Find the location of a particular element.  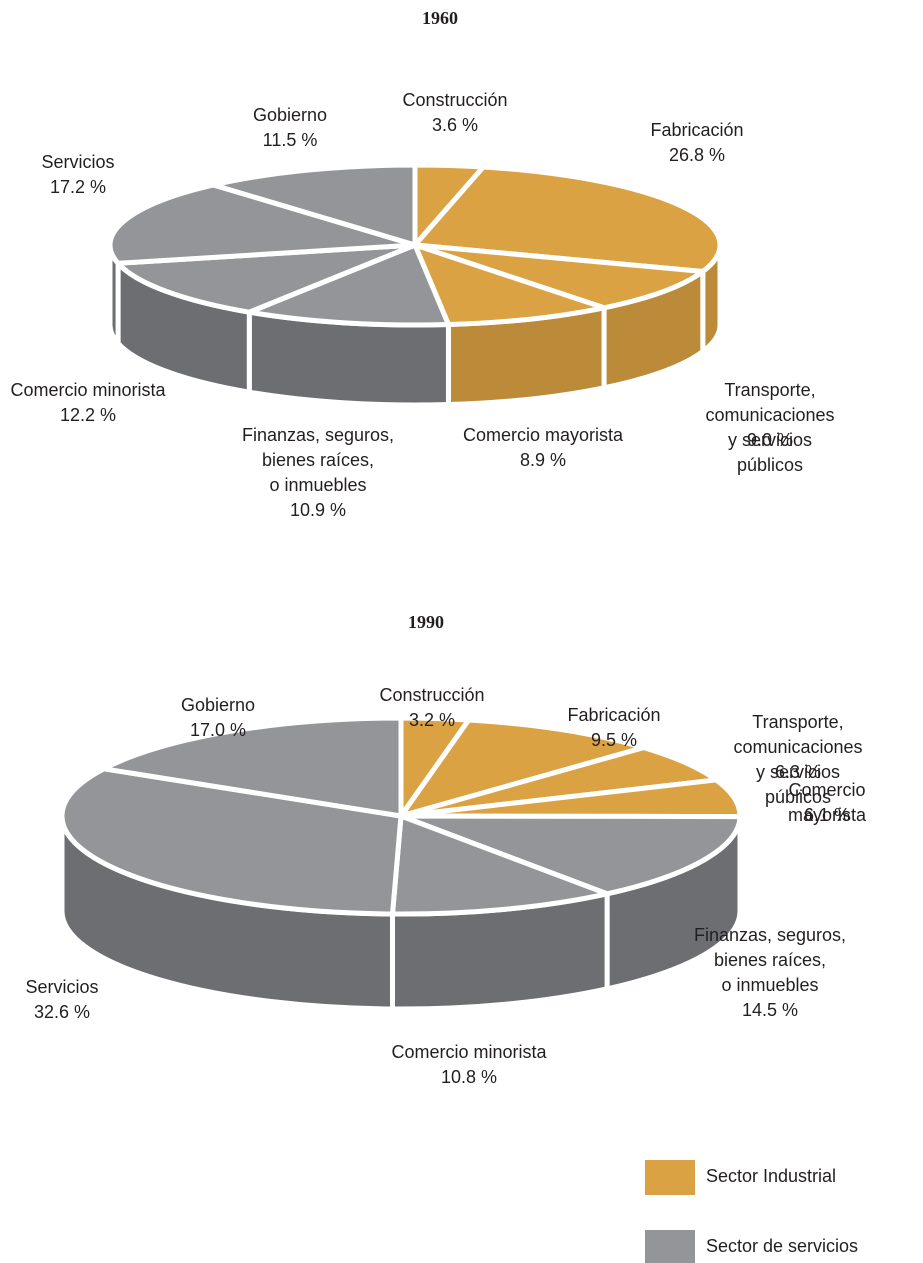

slice-value-label: 11.5 % is located at coordinates (290, 140).